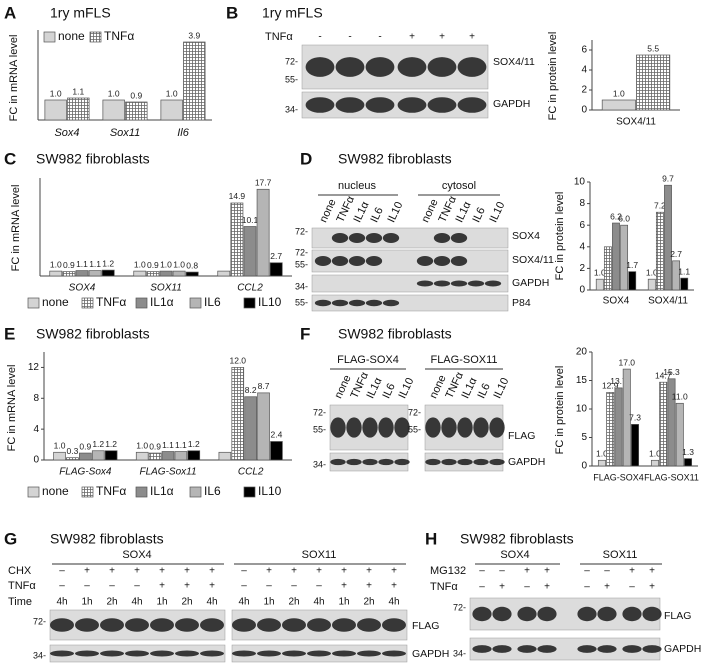  What do you see at coordinates (16, 228) in the screenshot?
I see `y-axis-label: FC in mRNA level` at bounding box center [16, 228].